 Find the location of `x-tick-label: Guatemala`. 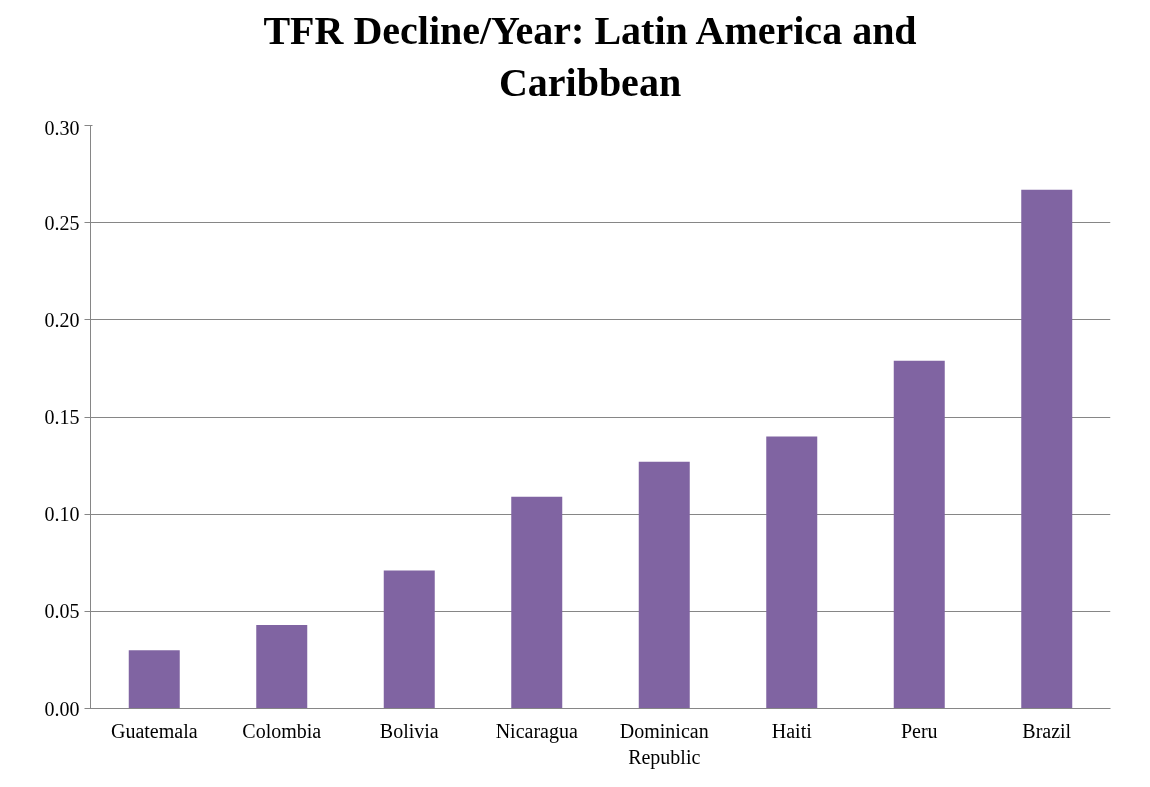

x-tick-label: Guatemala is located at coordinates (154, 730).